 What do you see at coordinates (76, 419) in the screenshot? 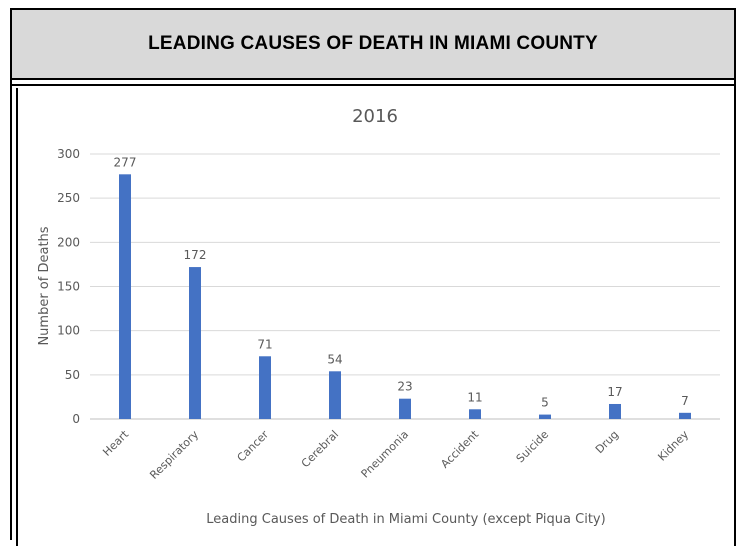
I see `y-tick-label: 0` at bounding box center [76, 419].